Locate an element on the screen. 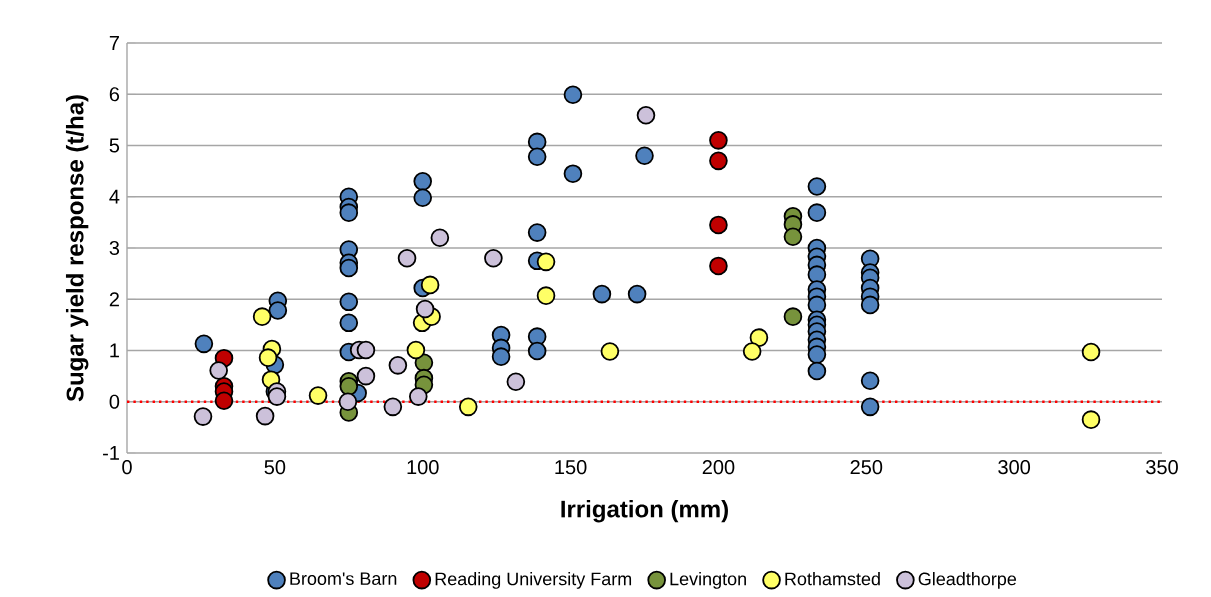 Image resolution: width=1211 pixels, height=597 pixels. y-tick-label: 5 is located at coordinates (114, 145).